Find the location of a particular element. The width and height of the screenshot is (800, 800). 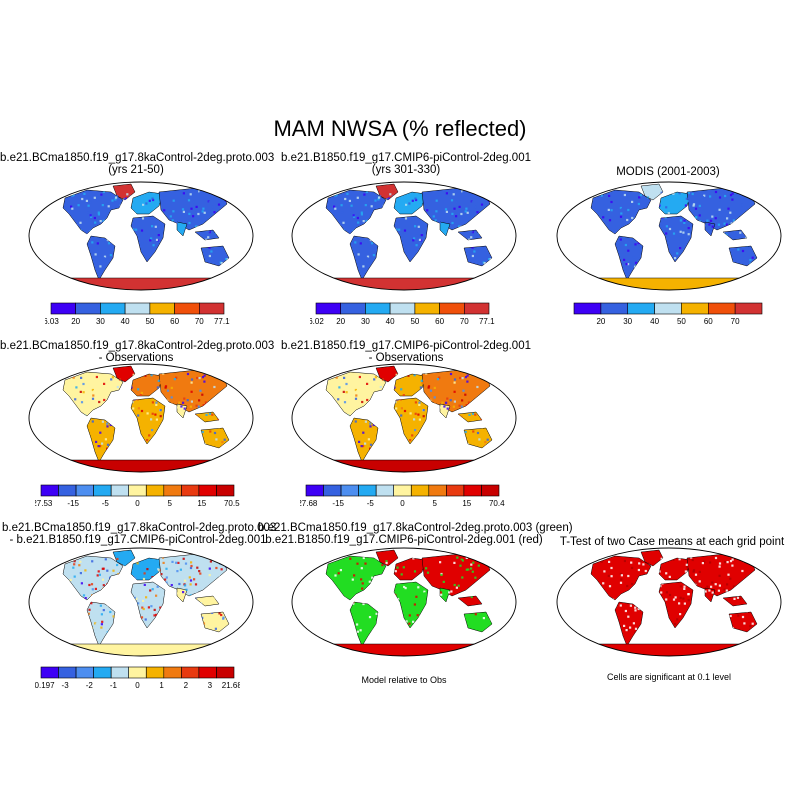

panel-7-caption: Model relative to Obs is located at coordinates (404, 680).